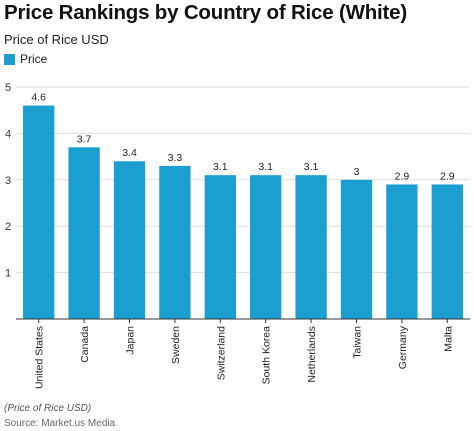 The image size is (474, 431). Describe the element at coordinates (38, 98) in the screenshot. I see `data-label: 4.6` at that location.